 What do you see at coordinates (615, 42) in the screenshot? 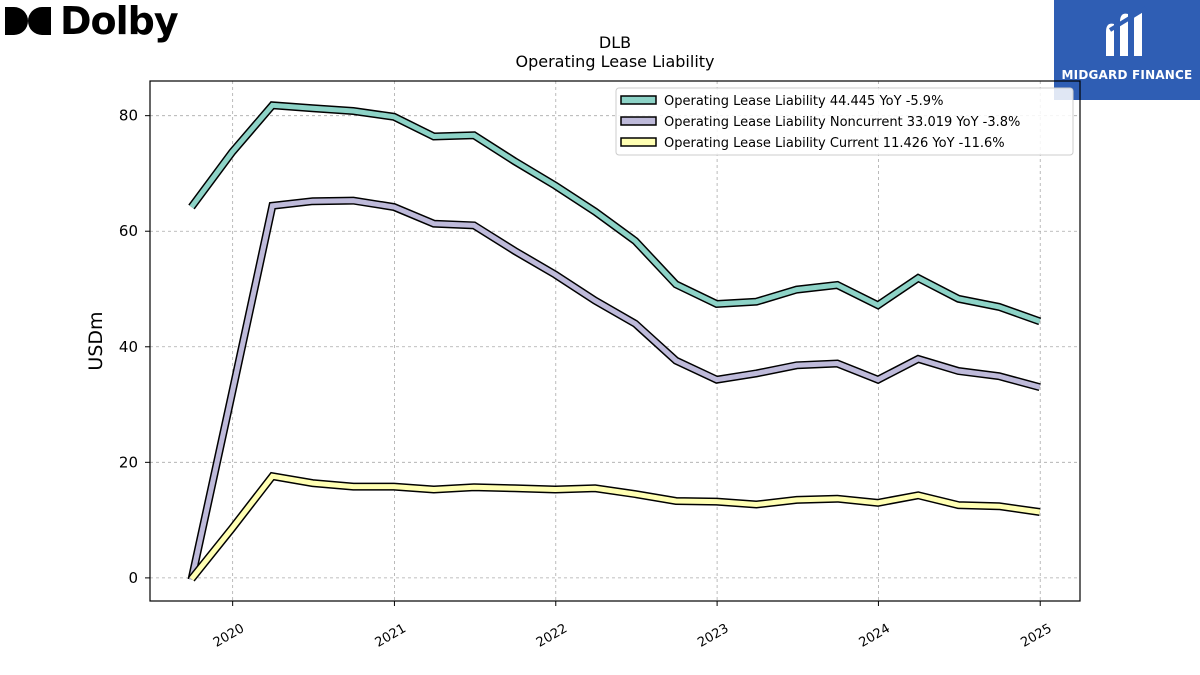
I see `chart-title: DLB` at bounding box center [615, 42].